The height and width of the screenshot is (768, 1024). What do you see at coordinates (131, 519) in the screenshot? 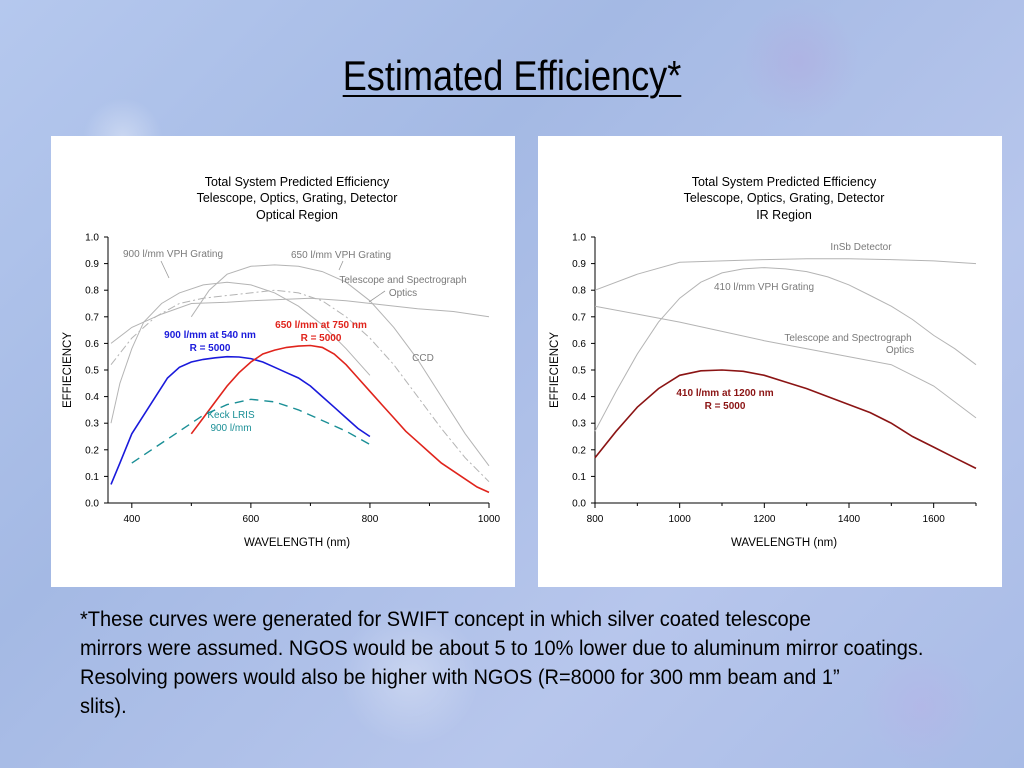
I see `x-tick-label: 400` at bounding box center [131, 519].